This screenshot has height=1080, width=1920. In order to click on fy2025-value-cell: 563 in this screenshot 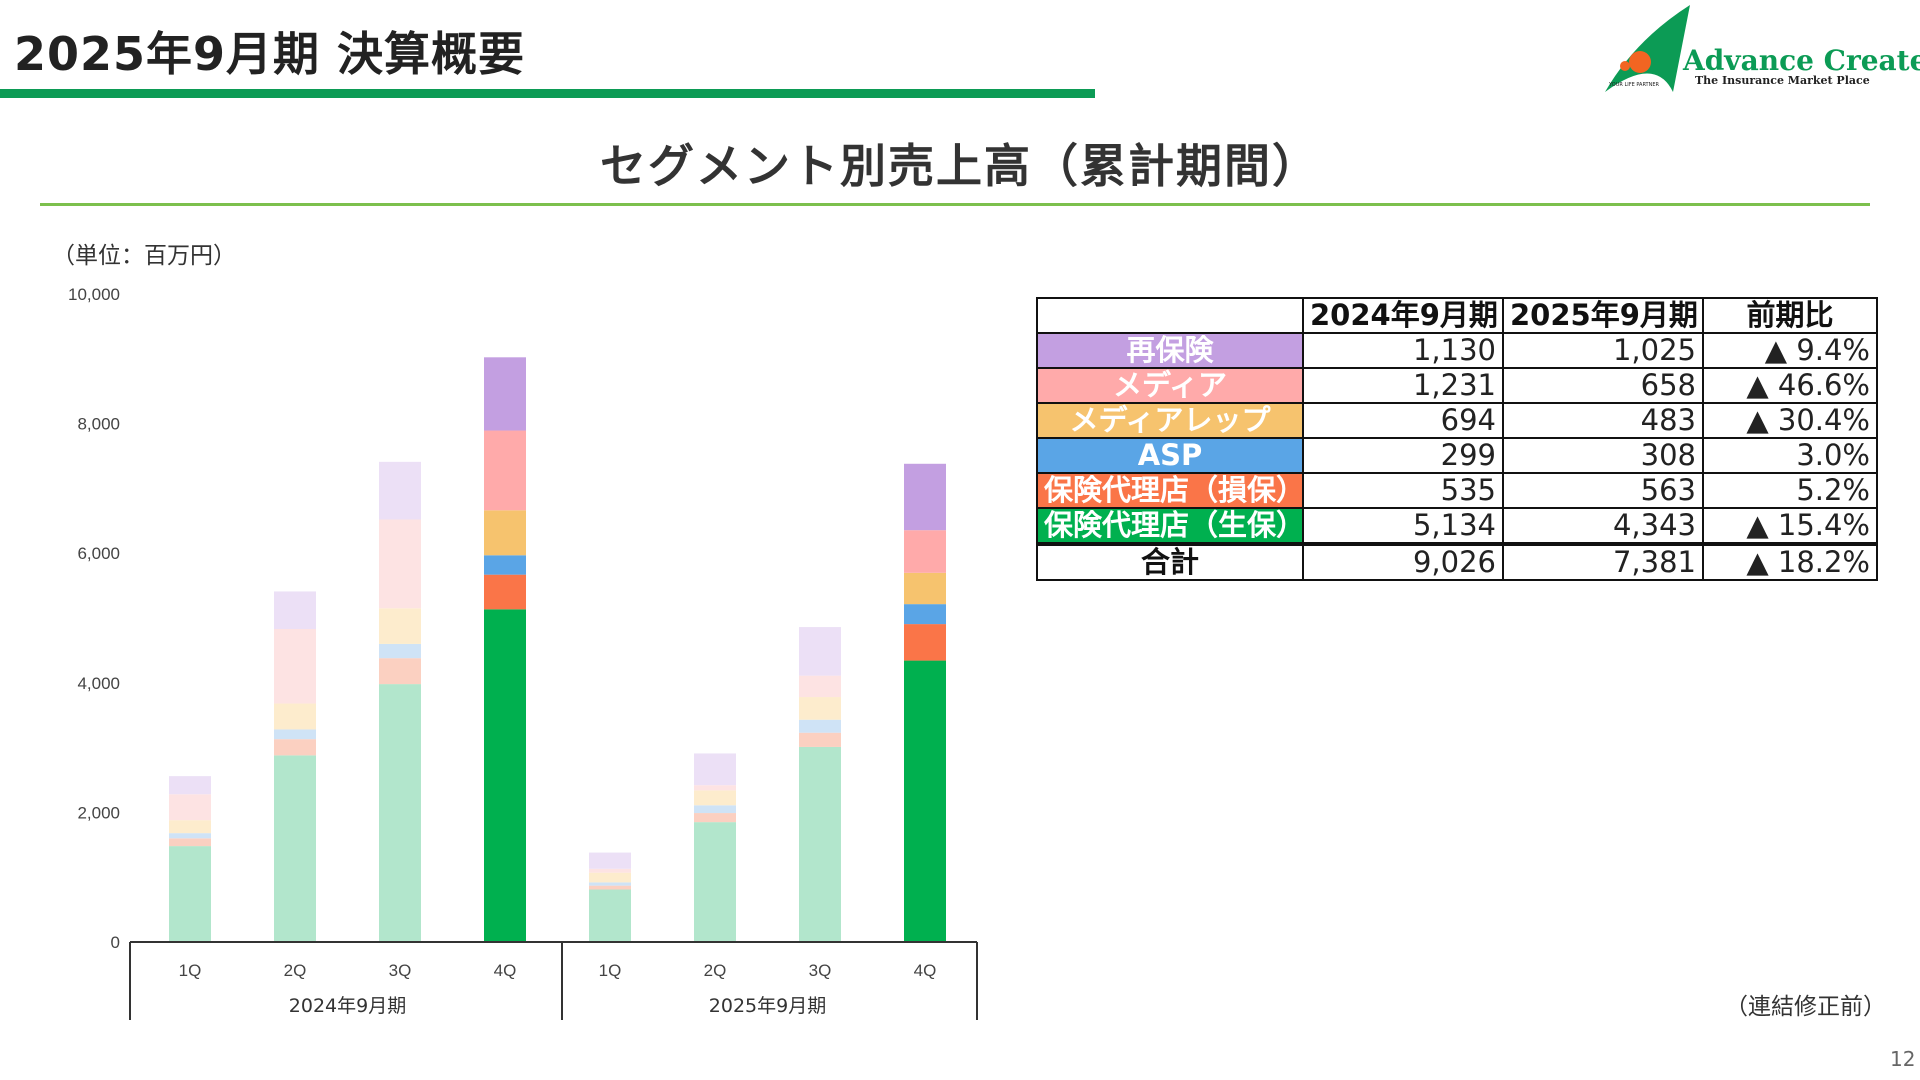, I will do `click(1603, 490)`.